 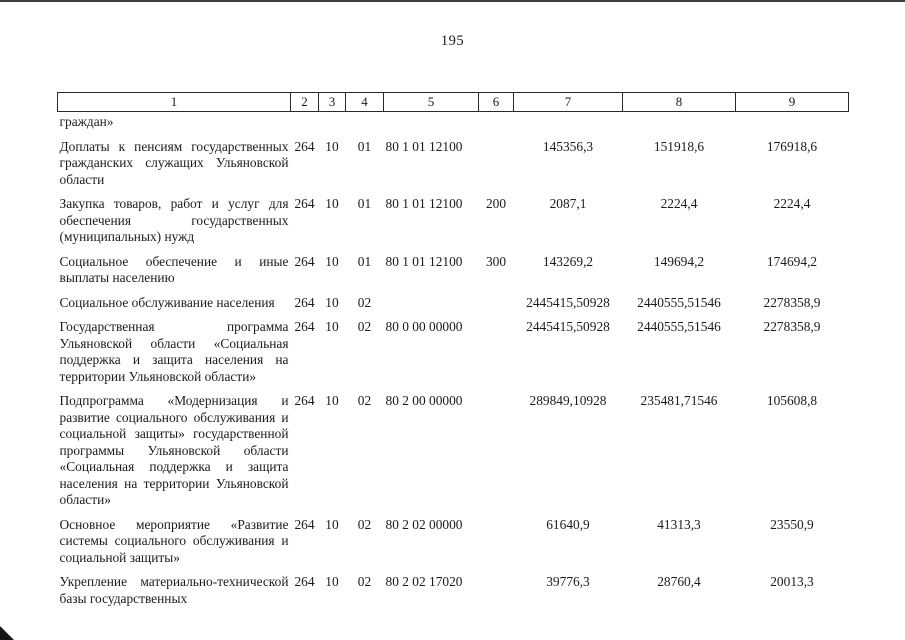 I want to click on cell-amount-y2: 28760,4, so click(x=679, y=581).